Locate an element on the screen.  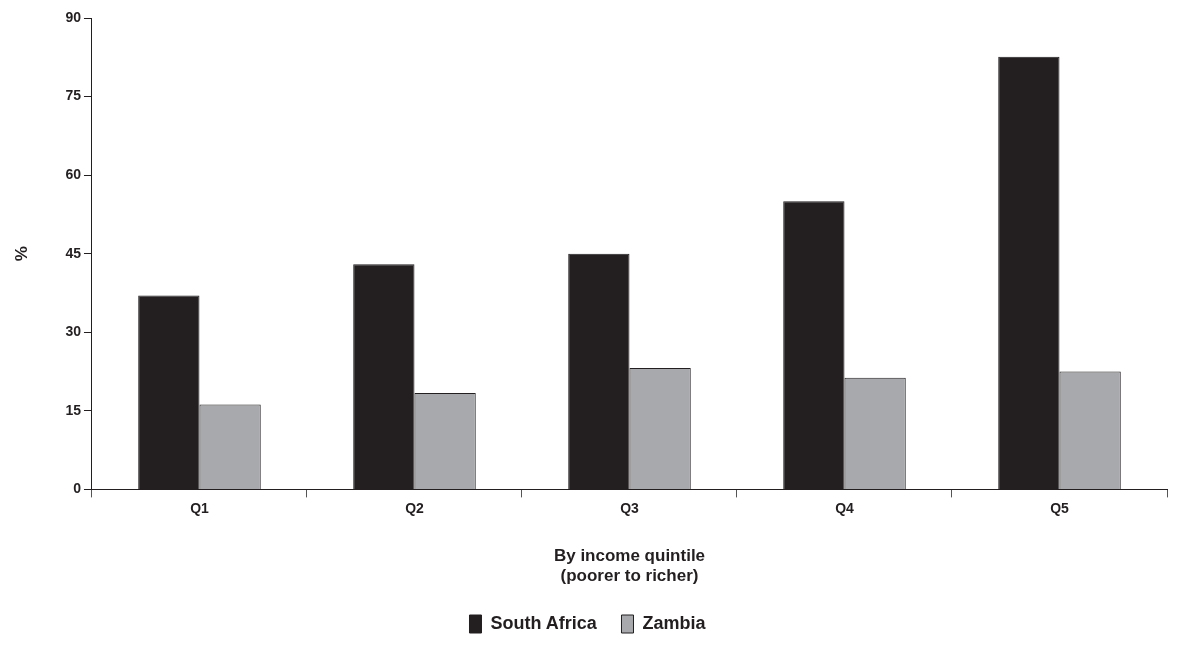
x-tick-label: Q2 is located at coordinates (415, 507).